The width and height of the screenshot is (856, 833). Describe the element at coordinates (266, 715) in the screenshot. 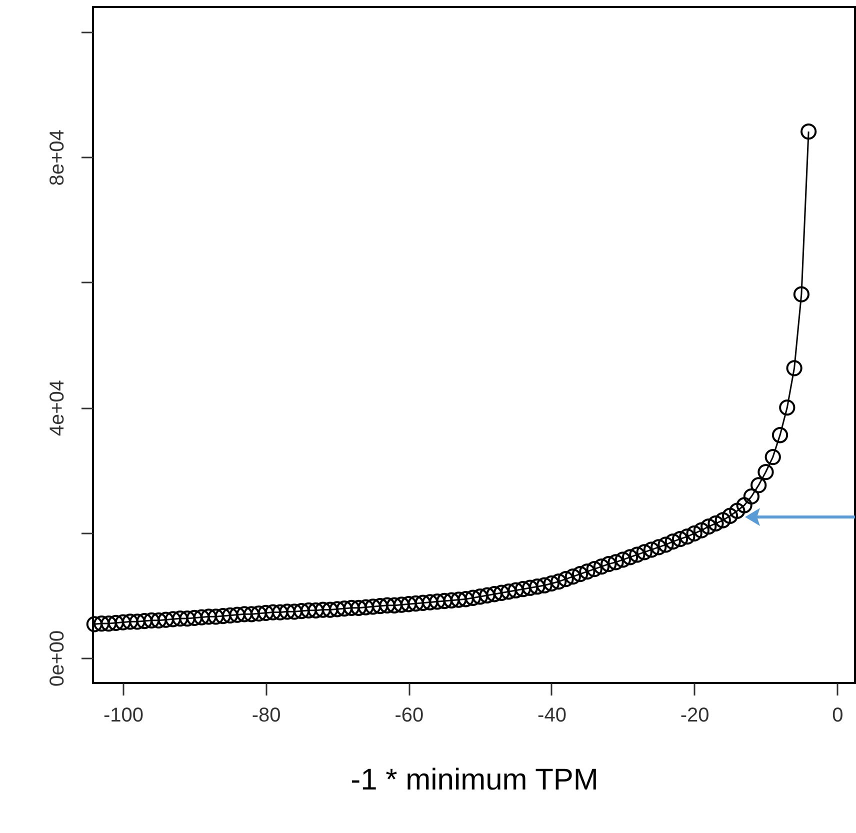

I see `x-tick-label: -80` at that location.